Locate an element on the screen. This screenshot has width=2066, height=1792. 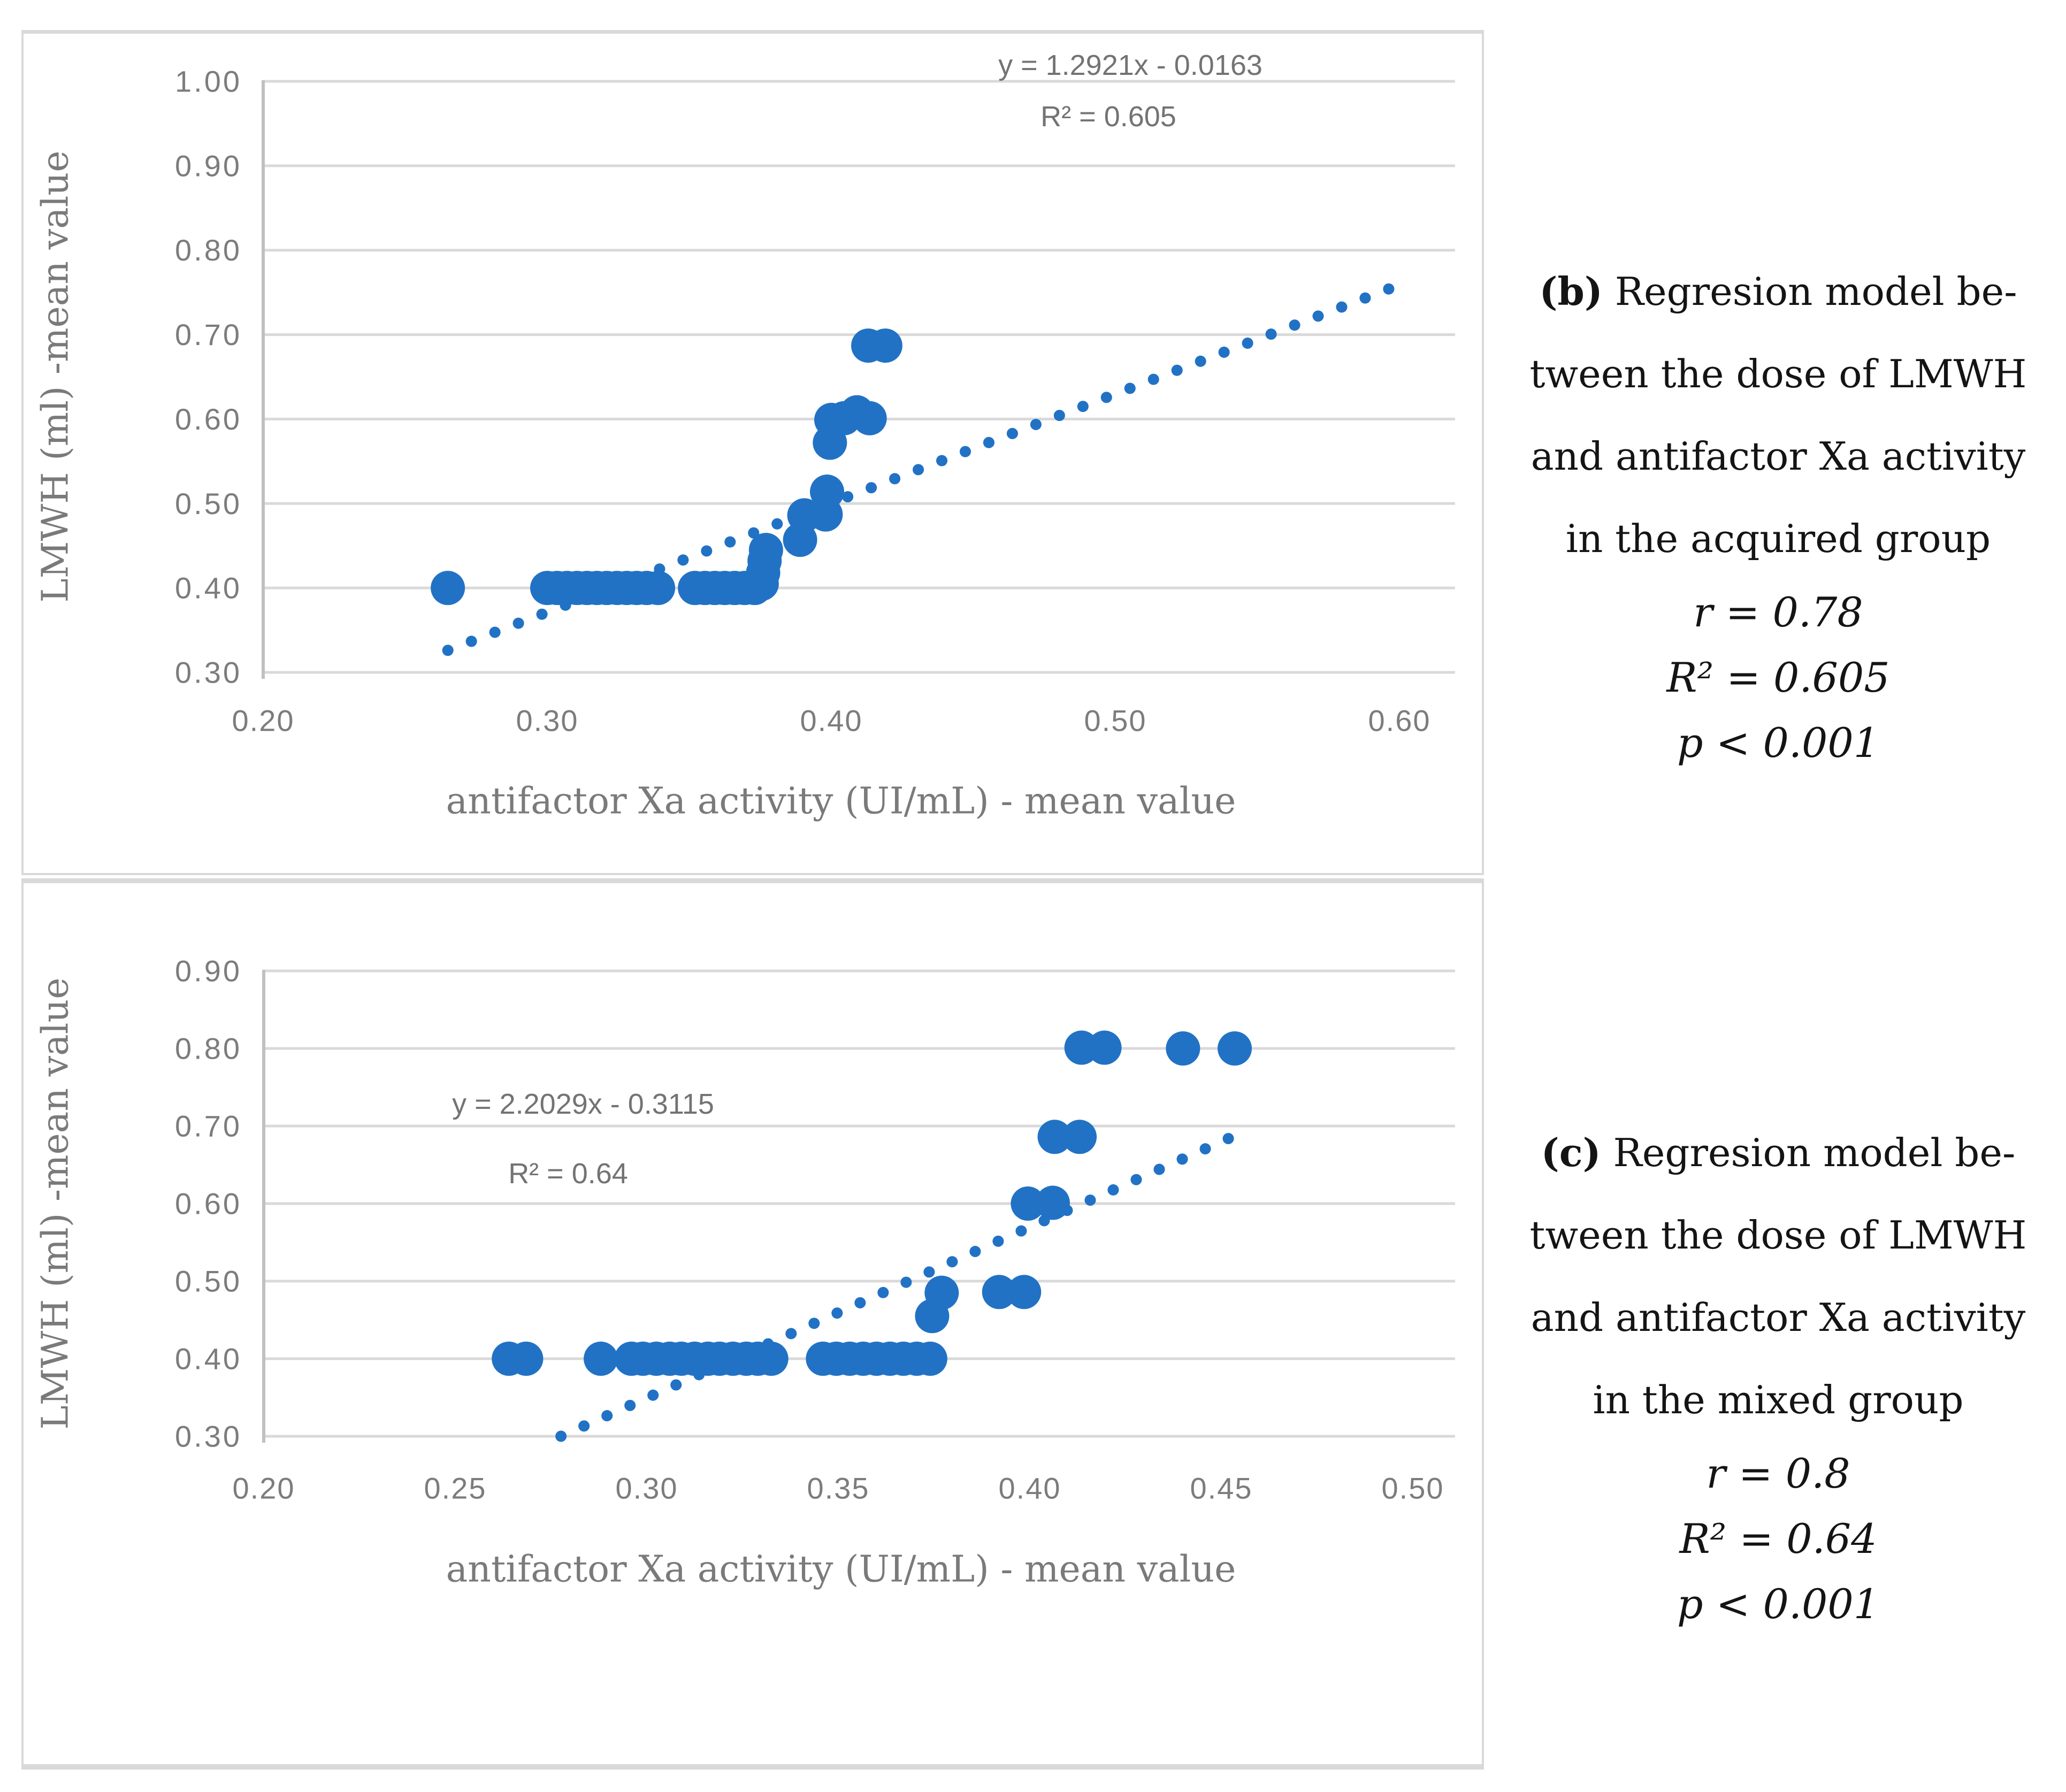
caption-c-tag: (c) is located at coordinates (1571, 1152).